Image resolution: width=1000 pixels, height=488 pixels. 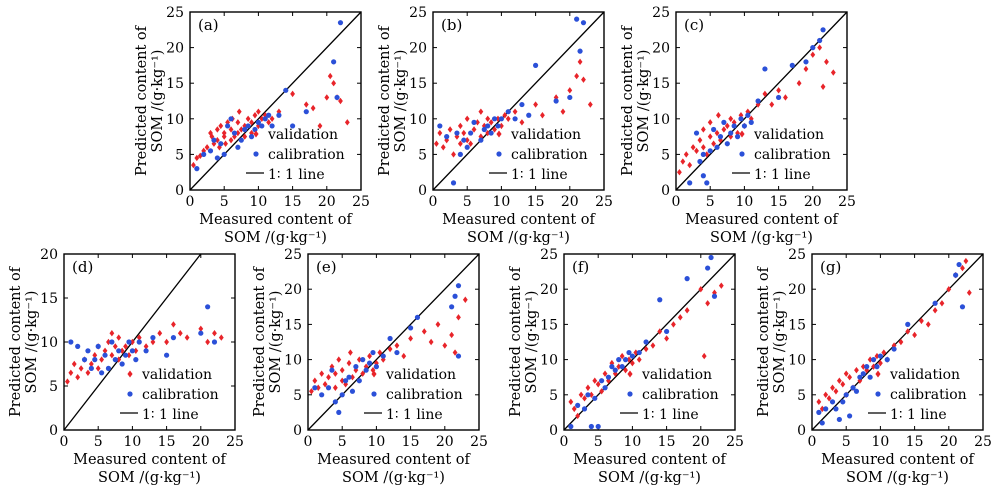 What do you see at coordinates (676, 375) in the screenshot?
I see `legend-validation-label: validation` at bounding box center [676, 375].